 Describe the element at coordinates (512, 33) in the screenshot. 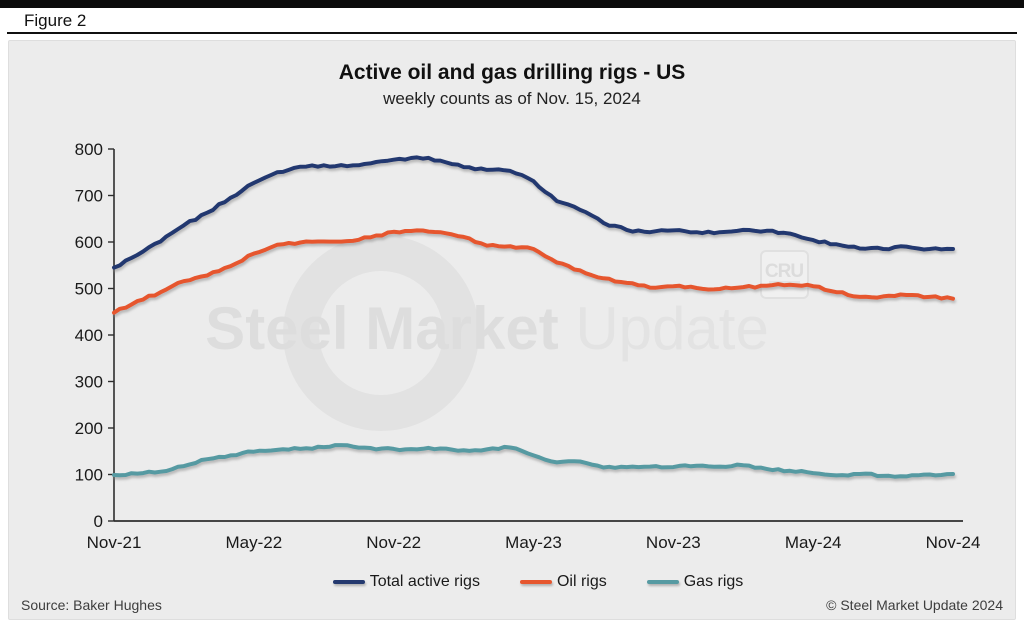

I see `header-divider` at that location.